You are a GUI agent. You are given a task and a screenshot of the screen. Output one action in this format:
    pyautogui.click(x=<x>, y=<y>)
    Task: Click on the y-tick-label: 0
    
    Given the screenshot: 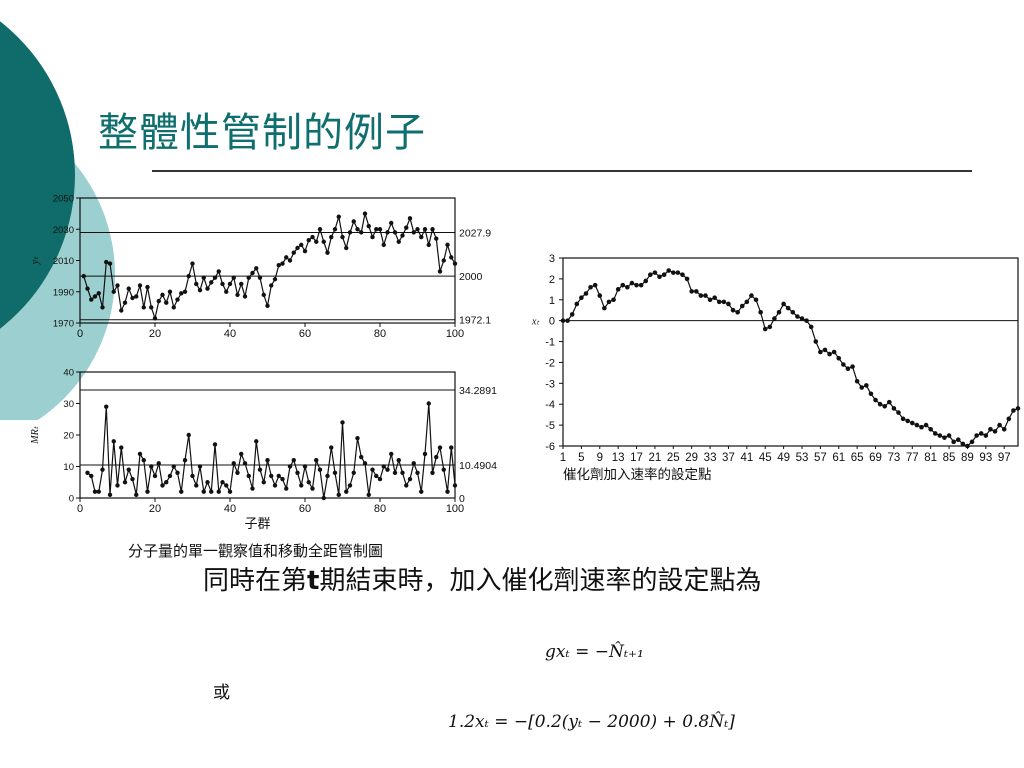 What is the action you would take?
    pyautogui.click(x=552, y=322)
    